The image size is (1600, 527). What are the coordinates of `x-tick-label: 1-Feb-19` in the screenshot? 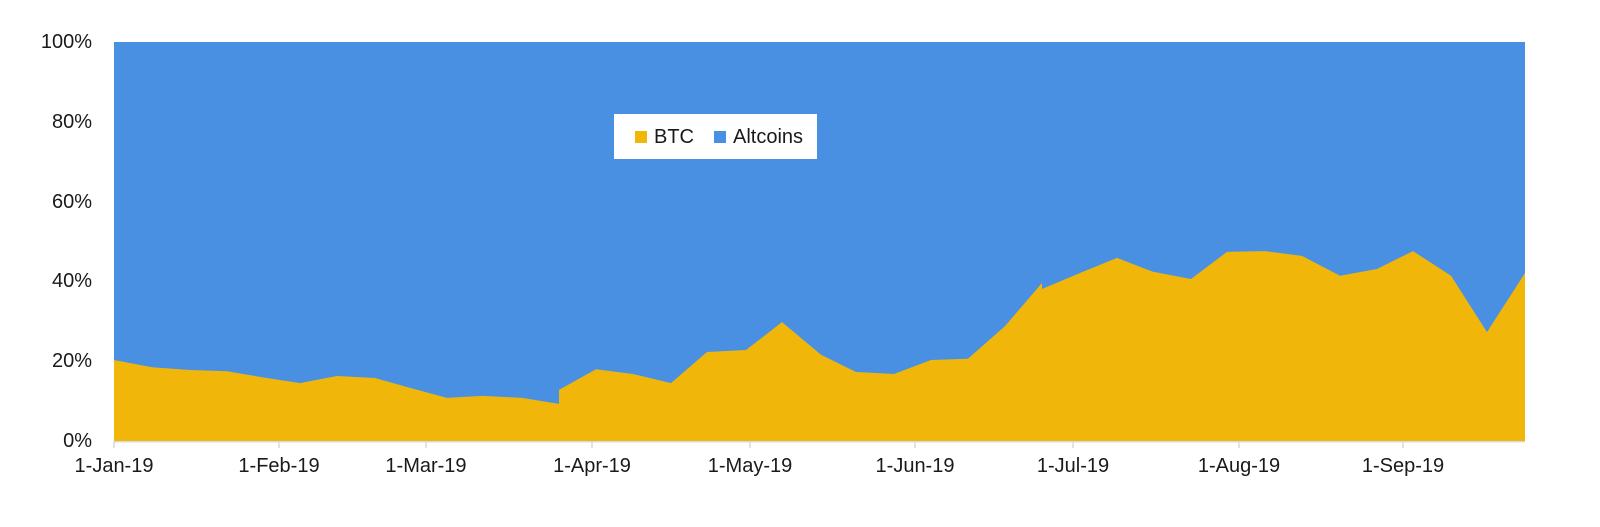 It's located at (279, 466).